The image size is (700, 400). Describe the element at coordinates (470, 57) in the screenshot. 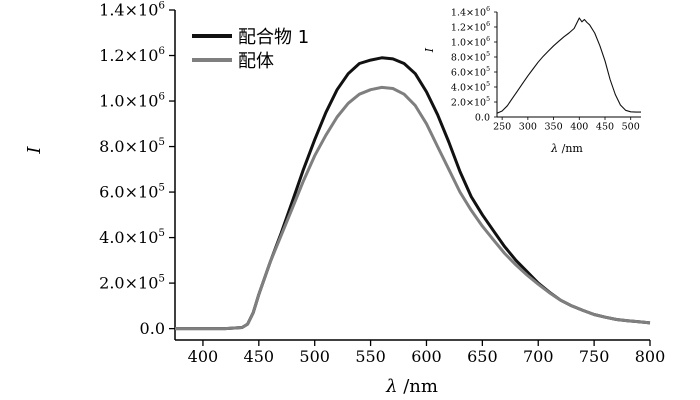

I see `inset-y-tick-label: 8.0×10⁵` at that location.